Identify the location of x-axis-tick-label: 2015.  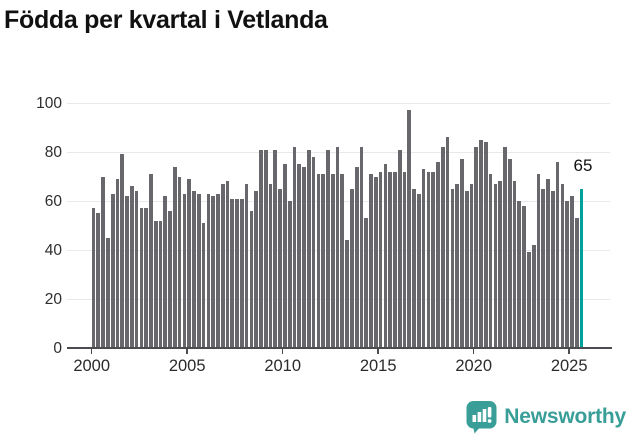
(378, 366).